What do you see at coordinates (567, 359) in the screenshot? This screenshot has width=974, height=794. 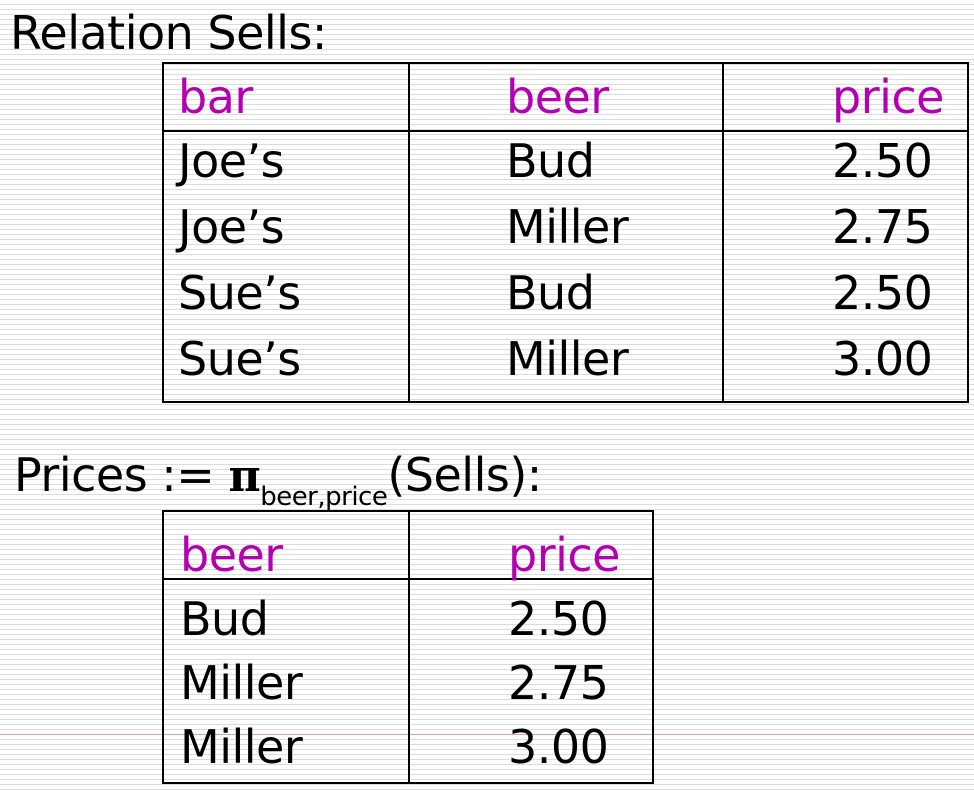 I see `sells-row4-beer: Miller` at bounding box center [567, 359].